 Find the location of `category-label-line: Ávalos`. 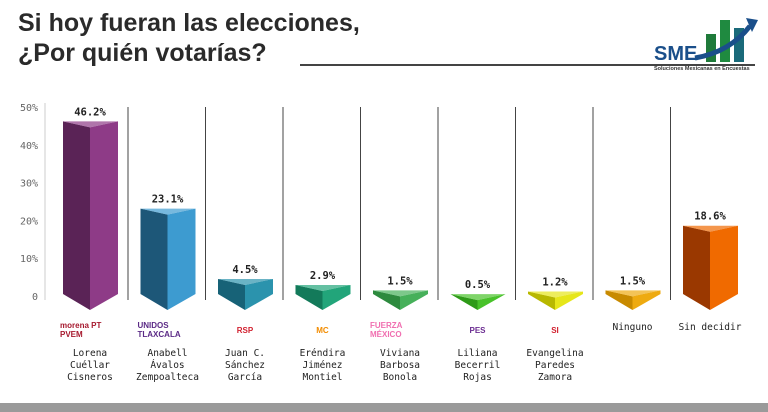

category-label-line: Ávalos is located at coordinates (167, 365).